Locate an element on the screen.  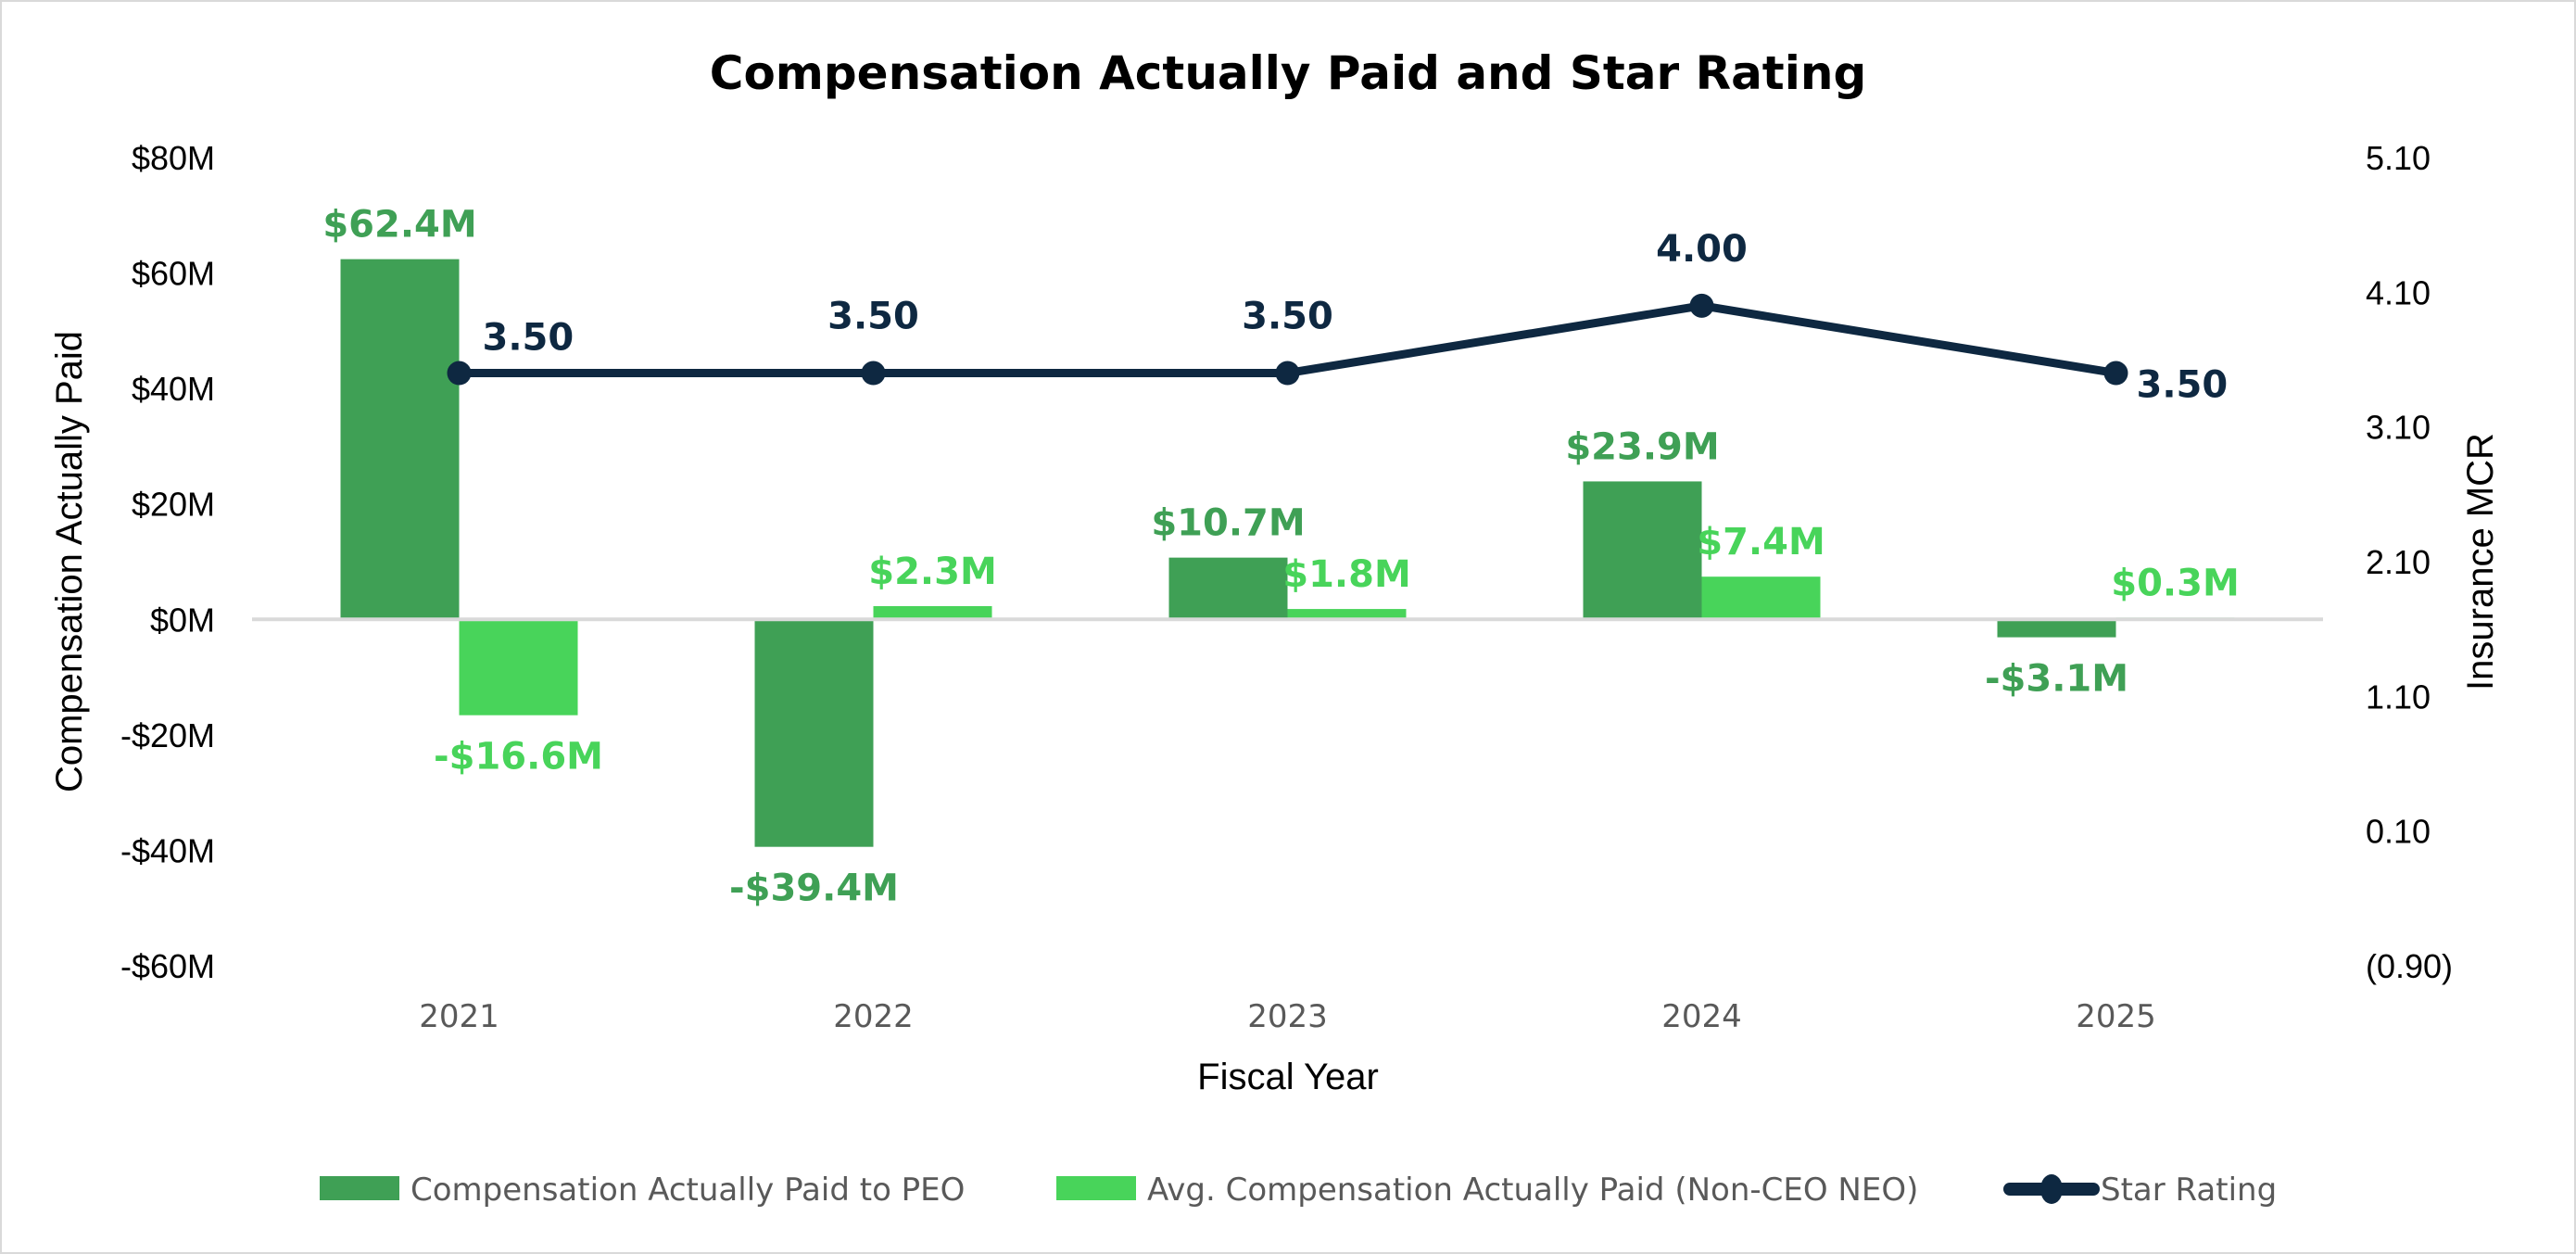
right-axis-ticks: 5.10 4.10 3.10 2.10 1.10 0.10 (0.90) is located at coordinates (2409, 562).